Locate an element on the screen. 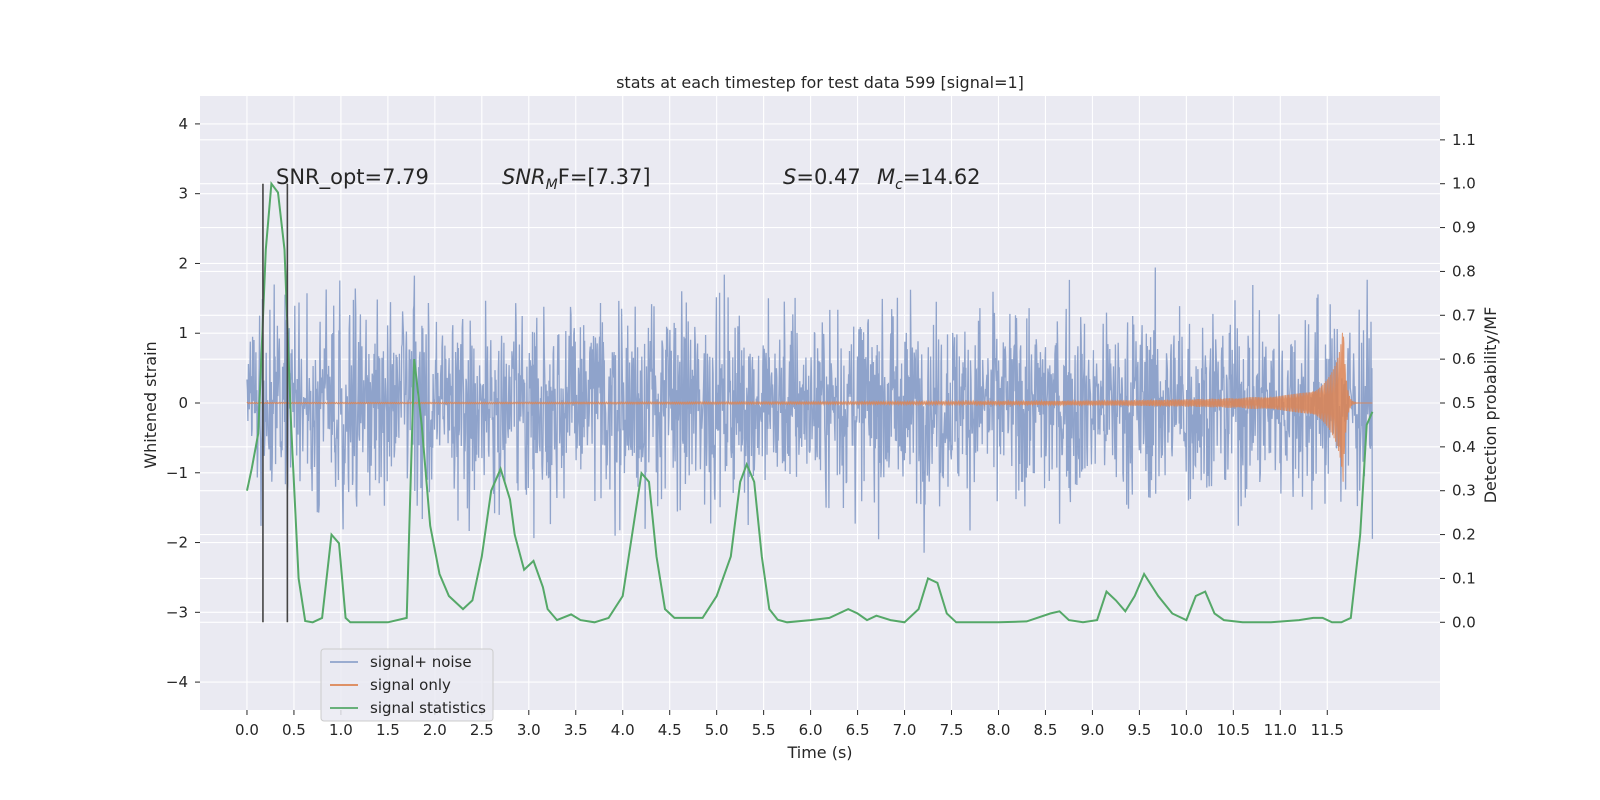 The width and height of the screenshot is (1600, 800). x-tick-label: 4.5 is located at coordinates (670, 730).